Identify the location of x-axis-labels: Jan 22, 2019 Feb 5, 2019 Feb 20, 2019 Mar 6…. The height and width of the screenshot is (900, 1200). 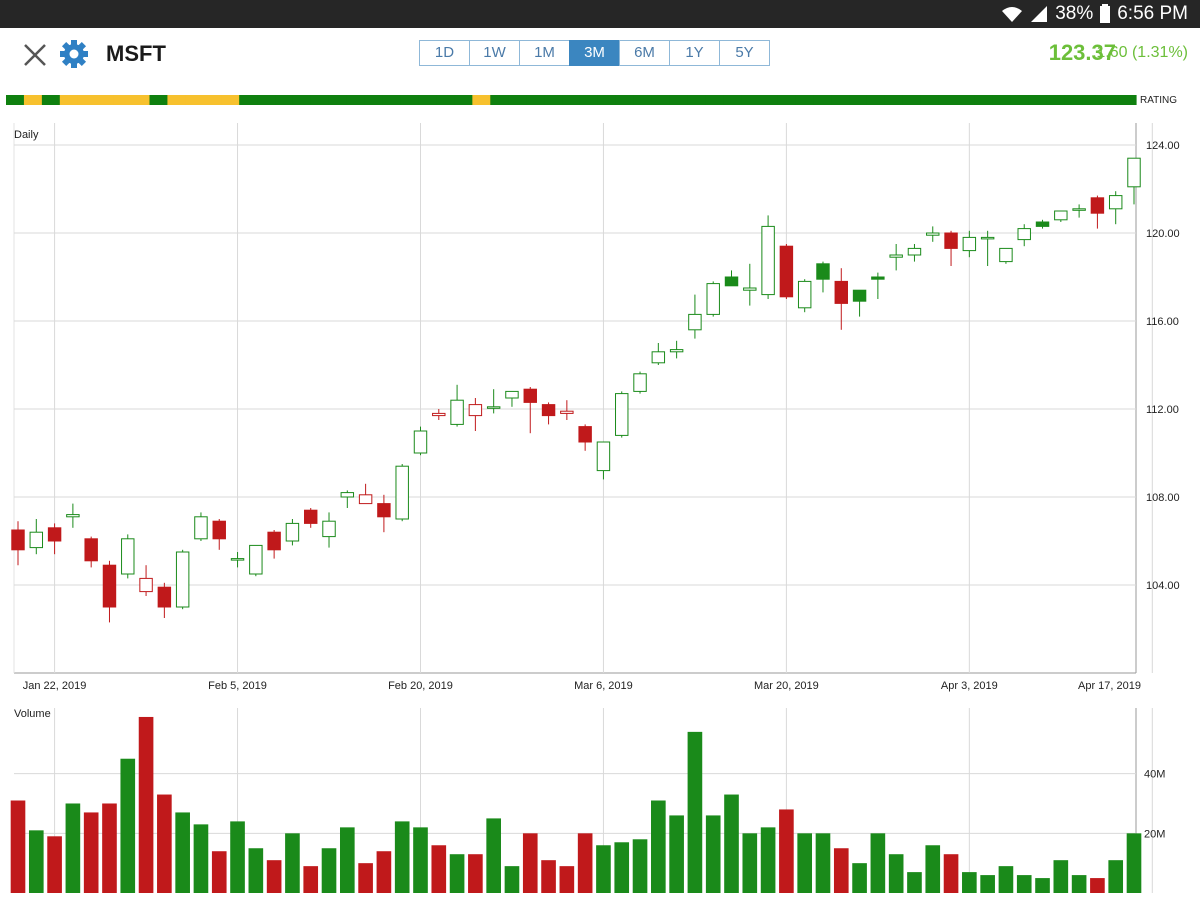
(582, 686).